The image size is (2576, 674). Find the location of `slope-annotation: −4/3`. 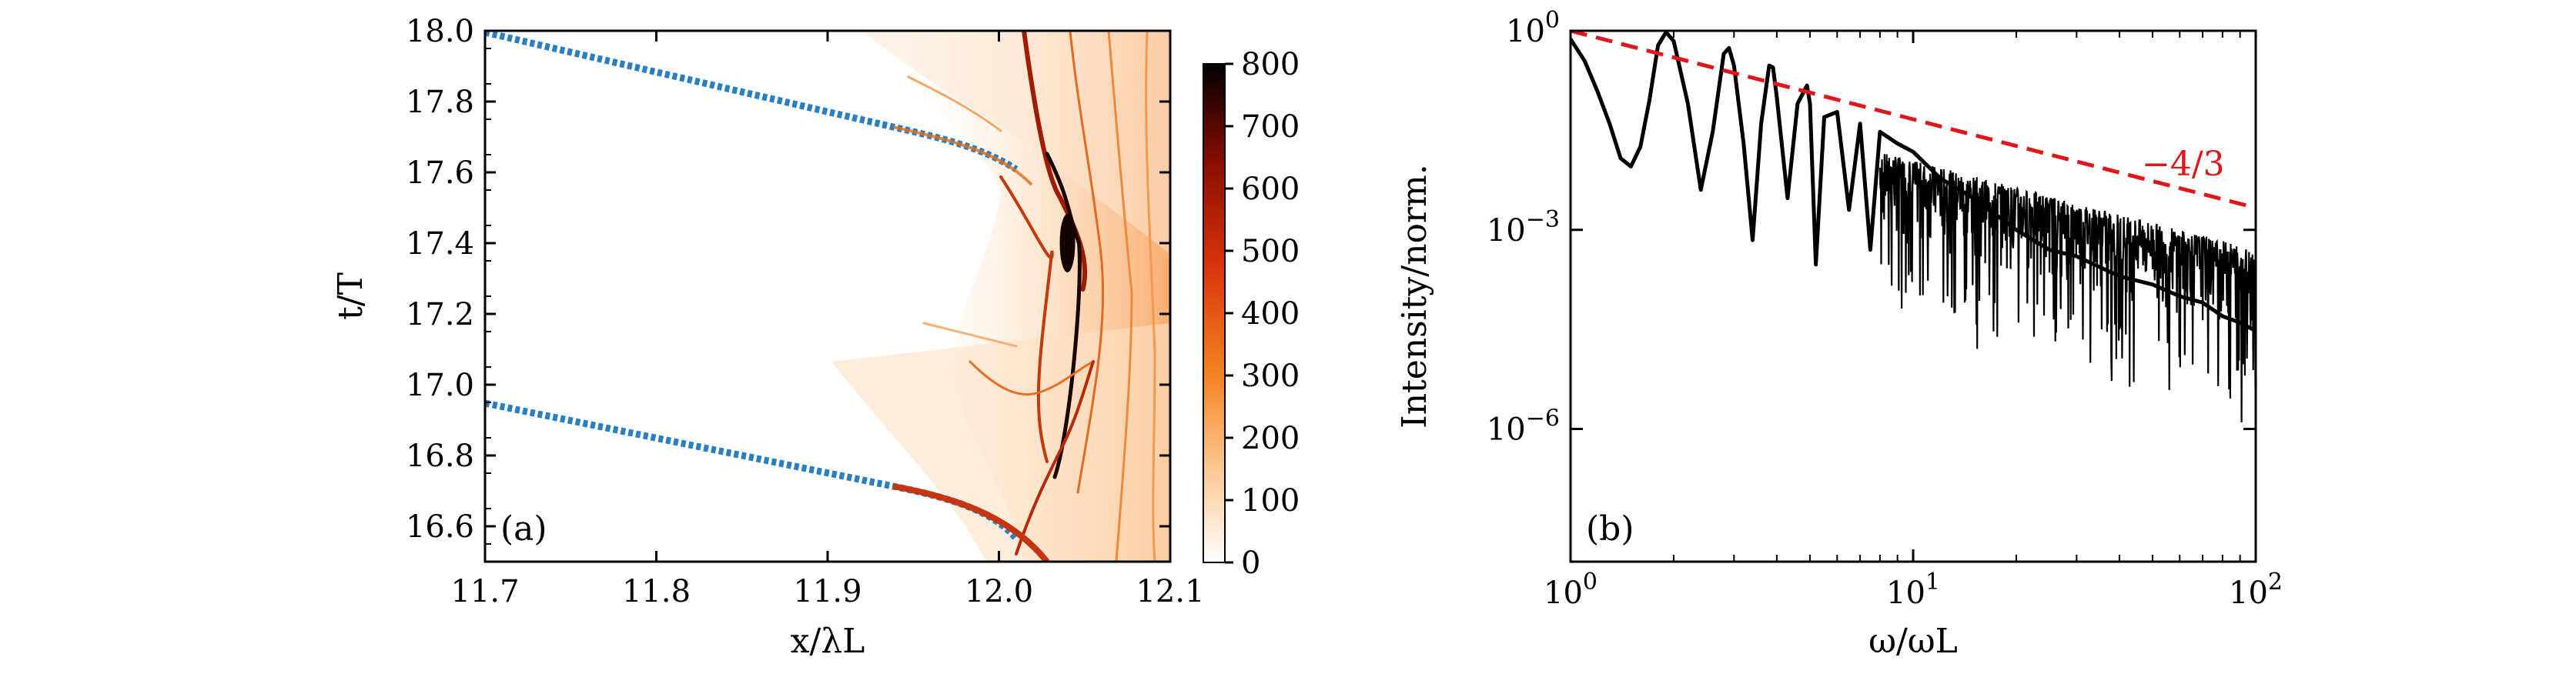

slope-annotation: −4/3 is located at coordinates (2184, 165).